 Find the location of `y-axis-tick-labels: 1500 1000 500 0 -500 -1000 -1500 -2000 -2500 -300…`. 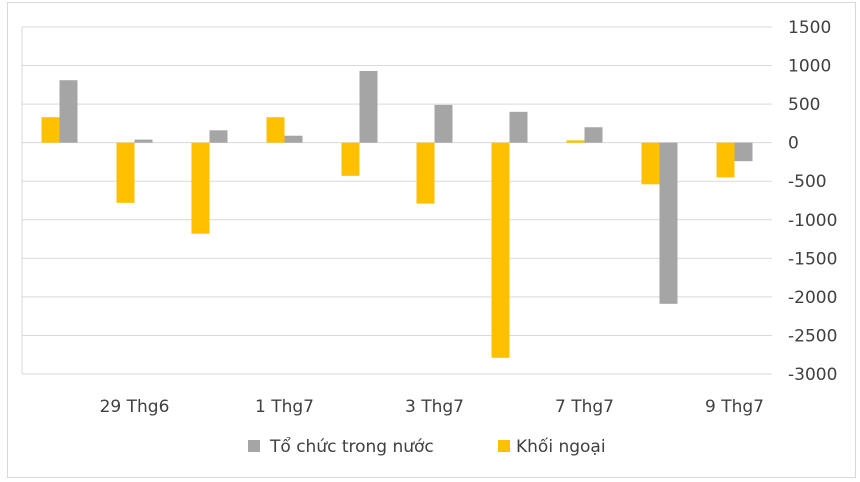

y-axis-tick-labels: 1500 1000 500 0 -500 -1000 -1500 -2000 -2500 -300… is located at coordinates (812, 201).